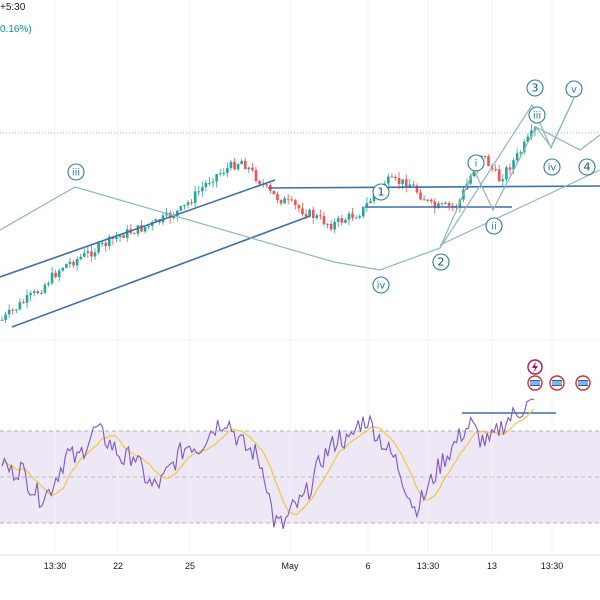 Image resolution: width=600 pixels, height=600 pixels. What do you see at coordinates (190, 566) in the screenshot?
I see `x-tick-label: 25` at bounding box center [190, 566].